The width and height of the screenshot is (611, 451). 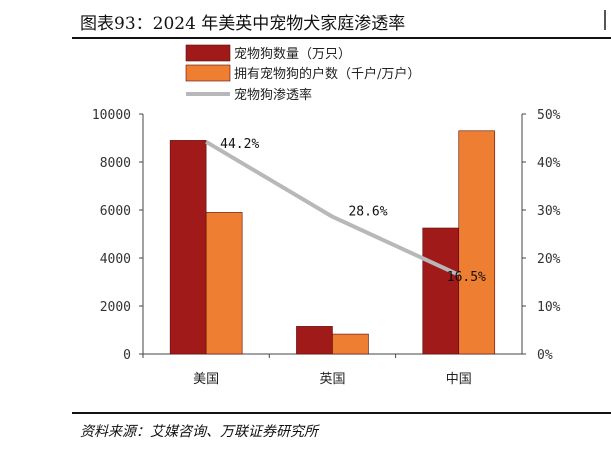 What do you see at coordinates (111, 115) in the screenshot?
I see `y-left-tick-label: 10000` at bounding box center [111, 115].